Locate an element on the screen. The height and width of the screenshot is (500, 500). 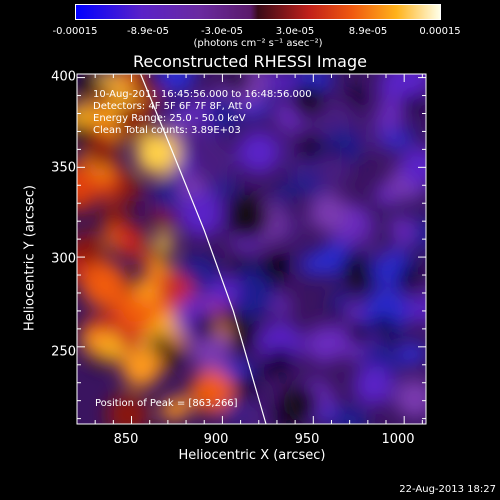
y-axis-label: Heliocentric Y (arcsec) is located at coordinates (30, 258).